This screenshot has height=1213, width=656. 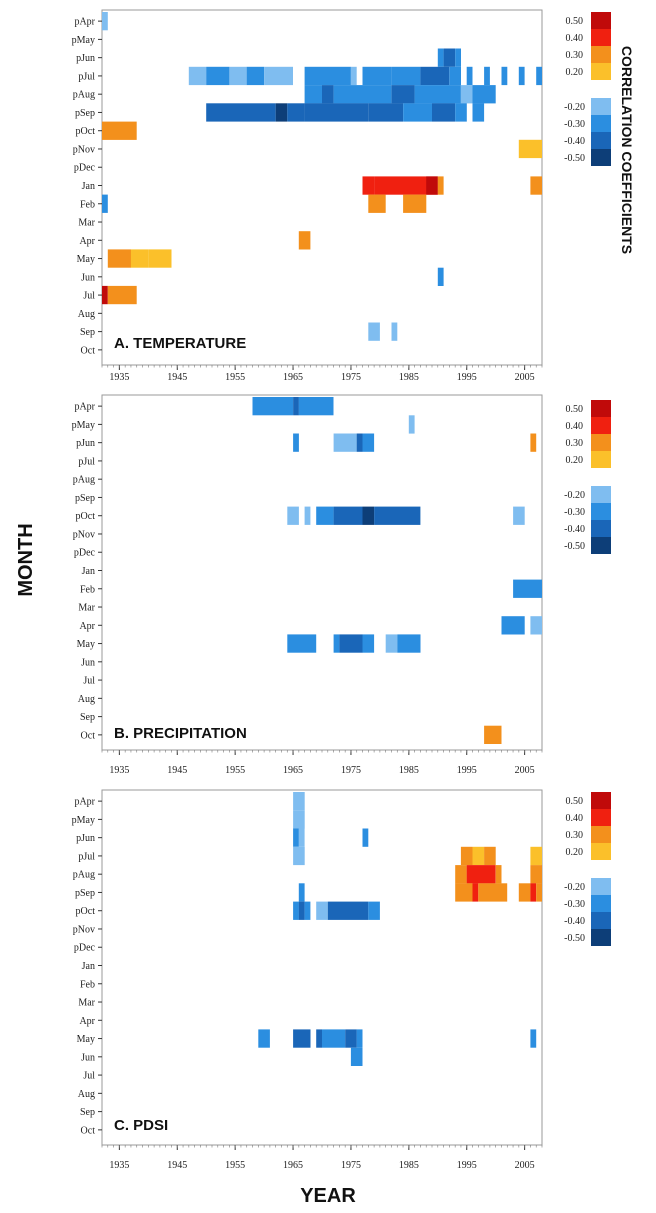 I want to click on panel-title: A. TEMPERATURE, so click(x=180, y=343).